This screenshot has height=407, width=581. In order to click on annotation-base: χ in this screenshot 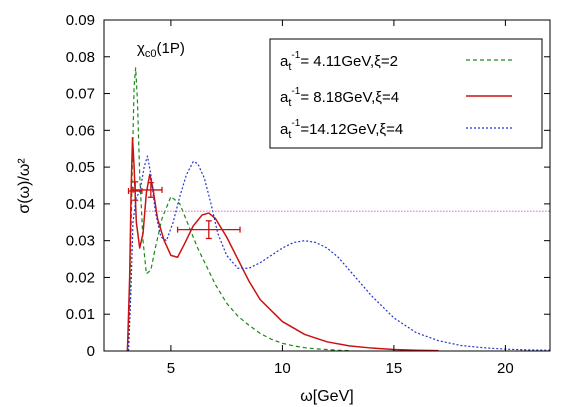, I will do `click(141, 48)`.